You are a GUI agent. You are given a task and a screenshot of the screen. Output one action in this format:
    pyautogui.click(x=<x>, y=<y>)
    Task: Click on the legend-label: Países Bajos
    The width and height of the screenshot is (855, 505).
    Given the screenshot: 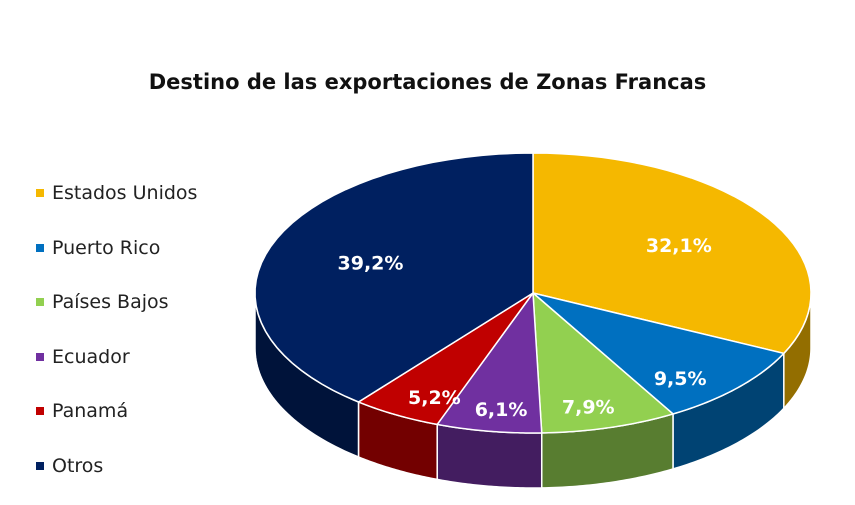 What is the action you would take?
    pyautogui.click(x=110, y=302)
    